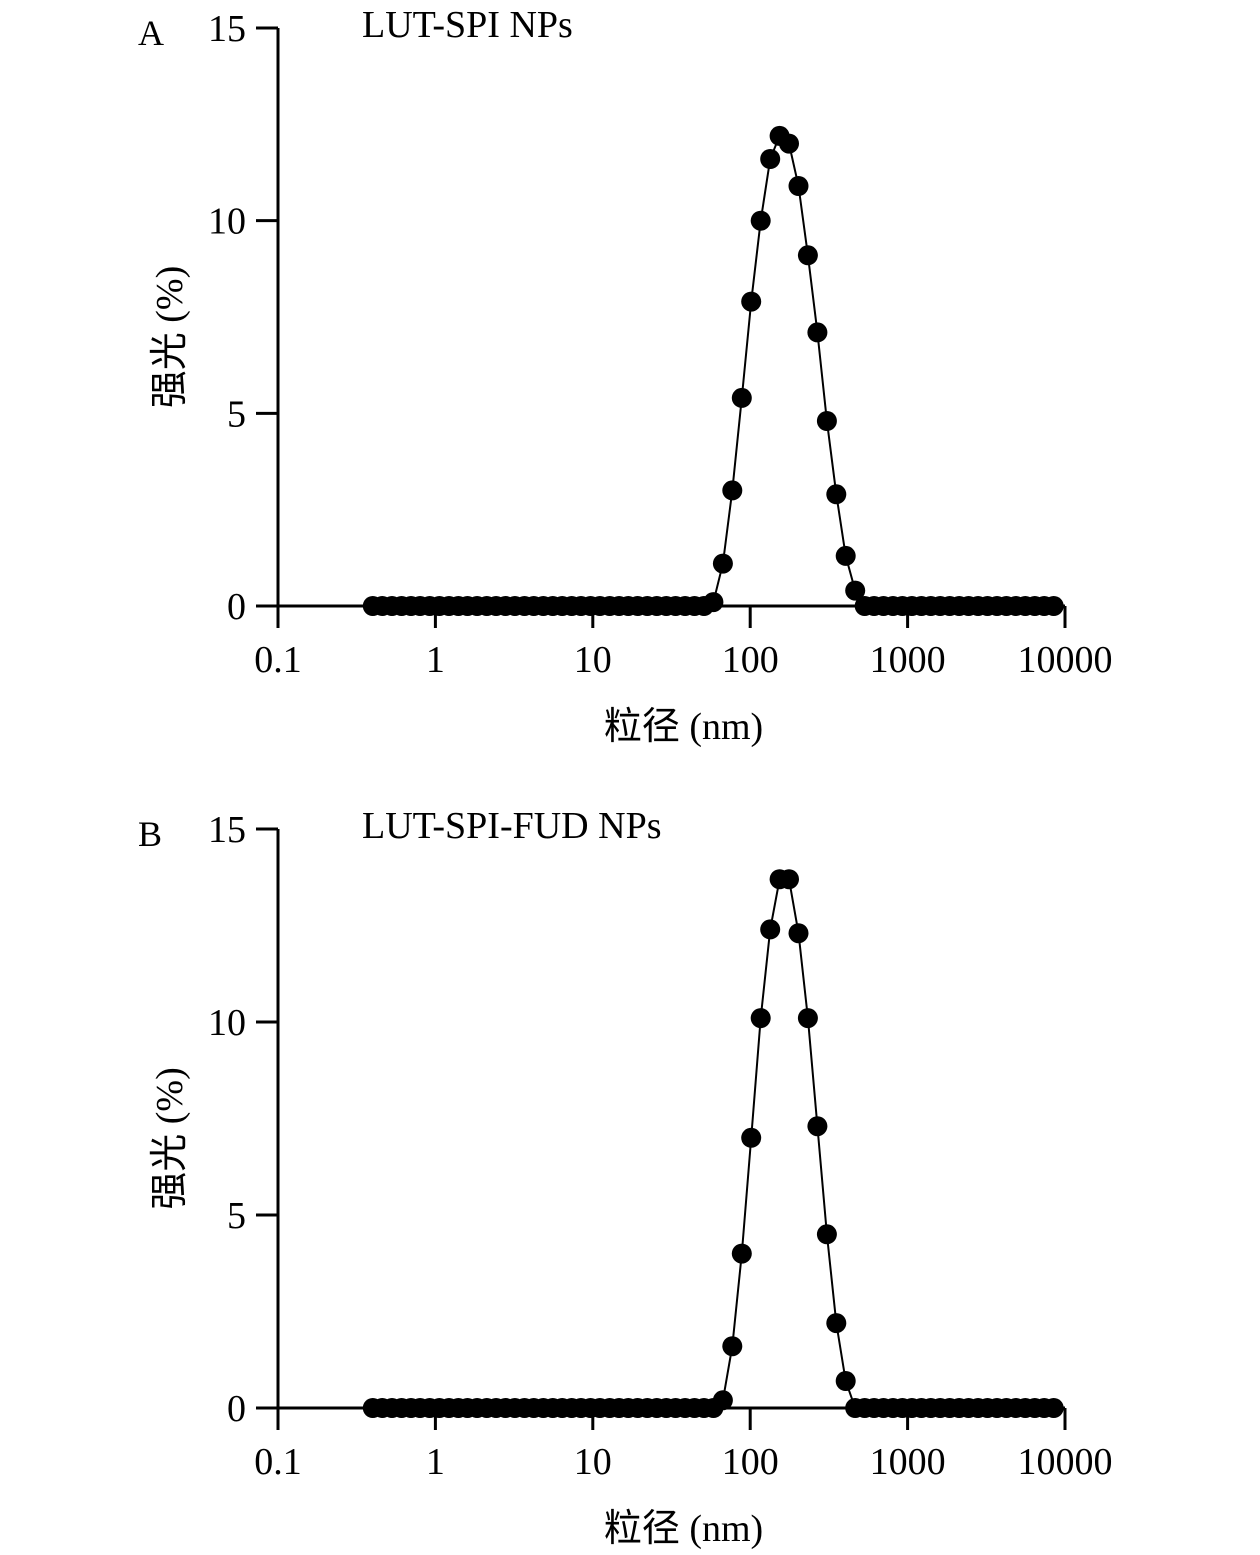 This screenshot has width=1260, height=1555. What do you see at coordinates (435, 660) in the screenshot?
I see `panel-a-x-tick-label: 1` at bounding box center [435, 660].